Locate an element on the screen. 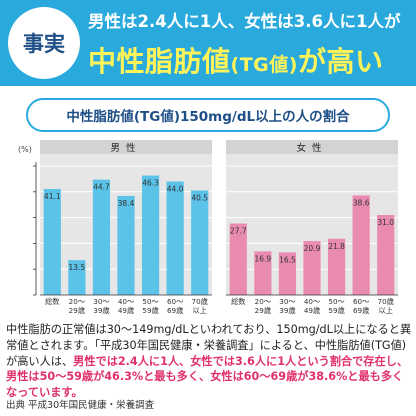 This screenshot has height=416, width=416. headline-main-text: が高い is located at coordinates (340, 61).